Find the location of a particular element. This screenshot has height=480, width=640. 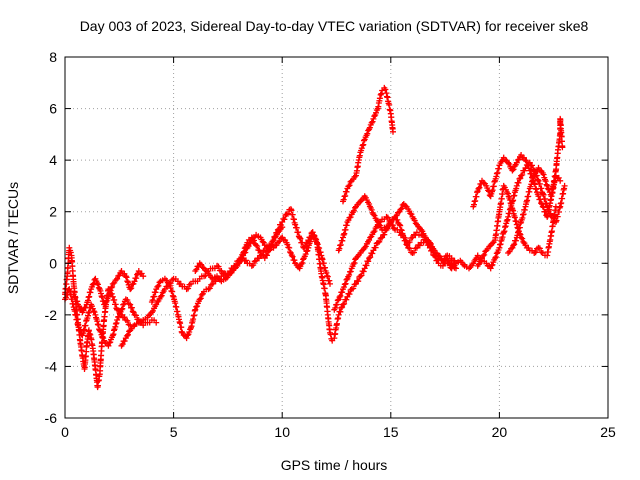

series-trace-k is located at coordinates (506, 215).